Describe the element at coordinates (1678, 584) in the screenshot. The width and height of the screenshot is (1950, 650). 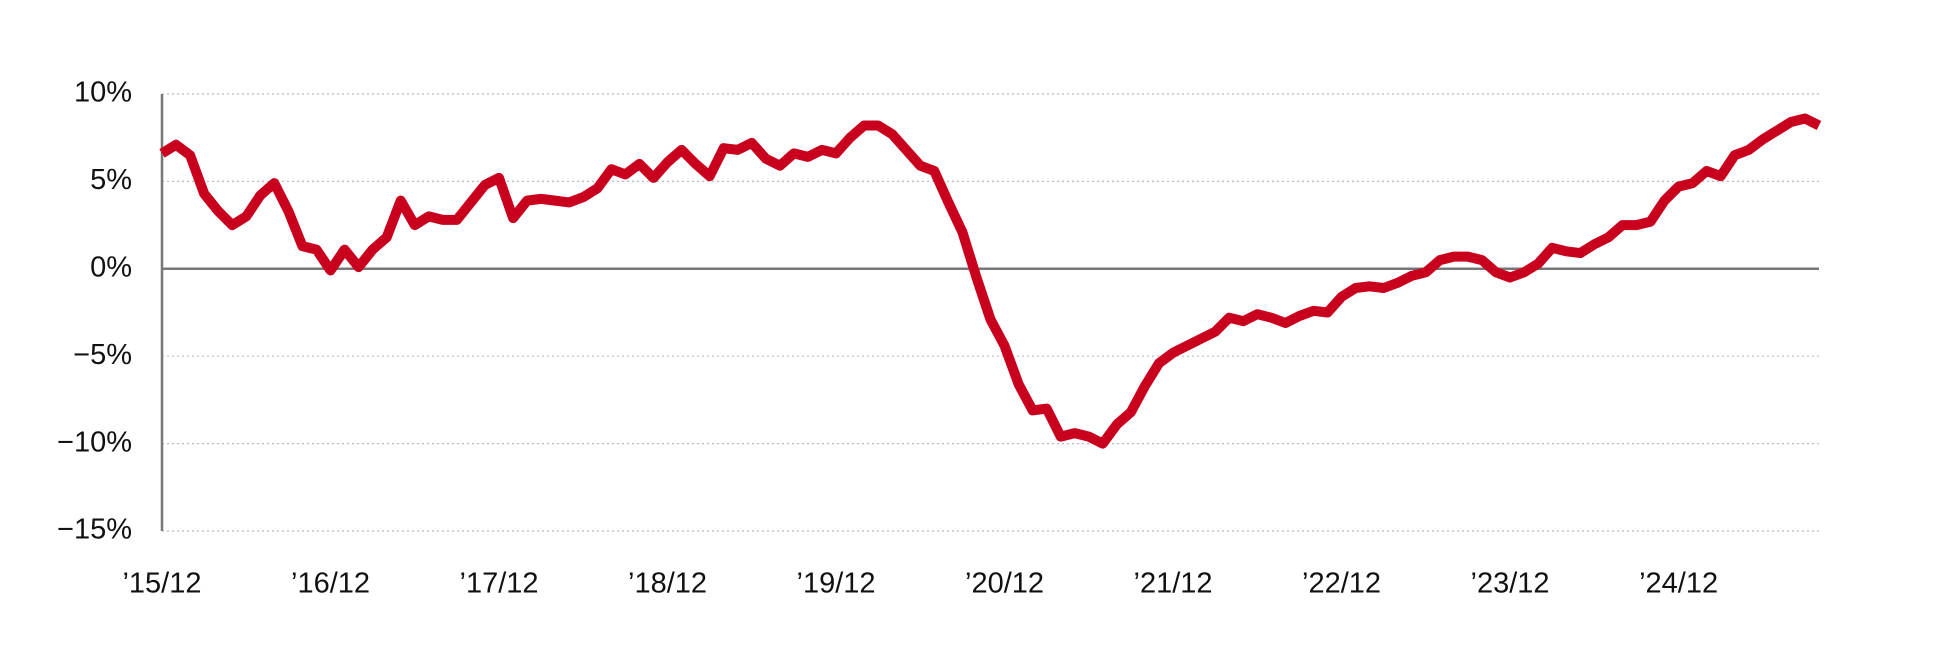
I see `x-tick-label: ’24/12` at that location.